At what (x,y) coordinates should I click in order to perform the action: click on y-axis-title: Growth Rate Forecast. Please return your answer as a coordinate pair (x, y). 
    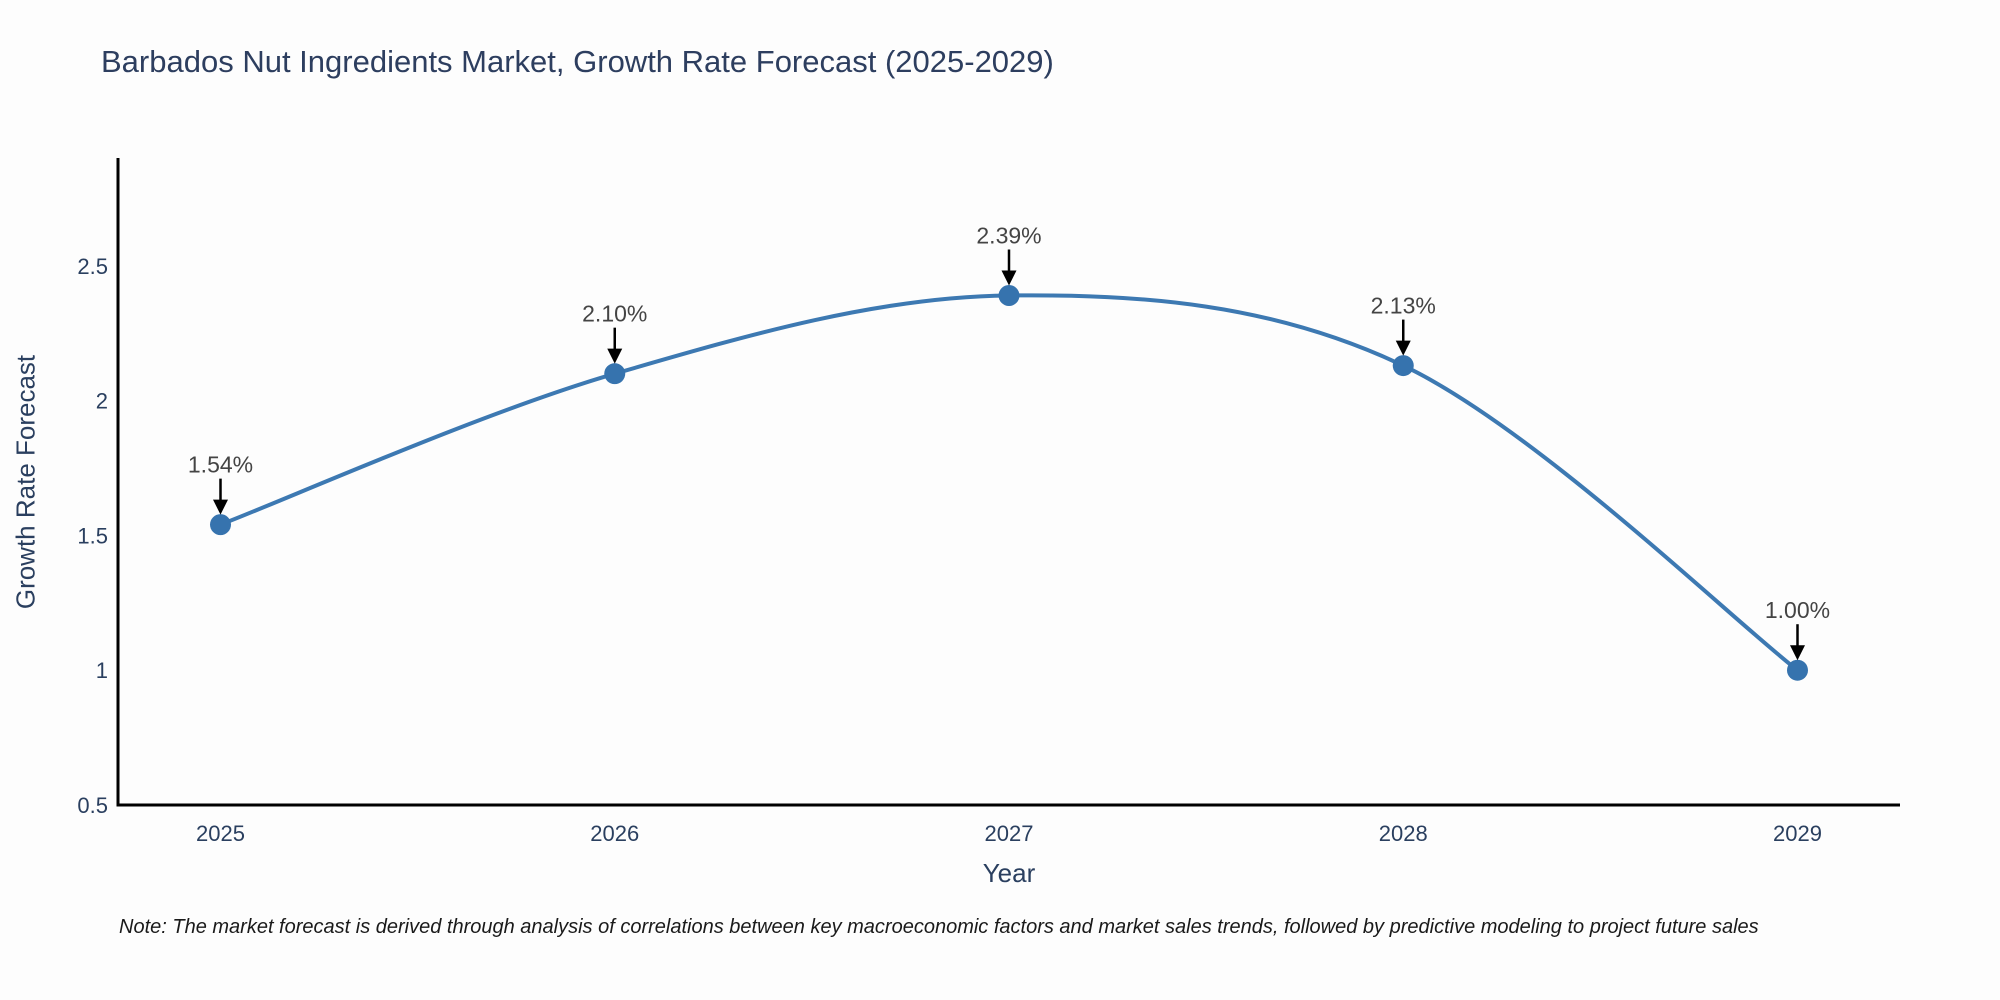
    Looking at the image, I should click on (25, 481).